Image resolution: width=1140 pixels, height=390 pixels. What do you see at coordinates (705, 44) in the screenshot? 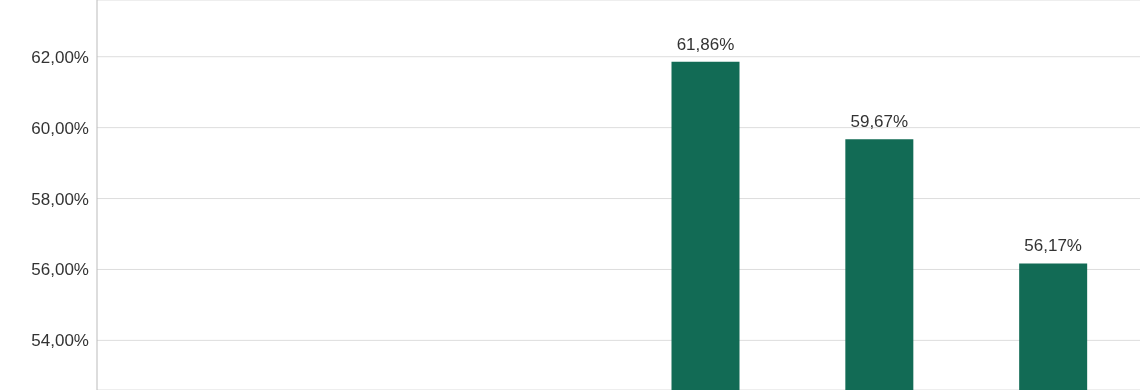
I see `data-label: 61,86%` at bounding box center [705, 44].